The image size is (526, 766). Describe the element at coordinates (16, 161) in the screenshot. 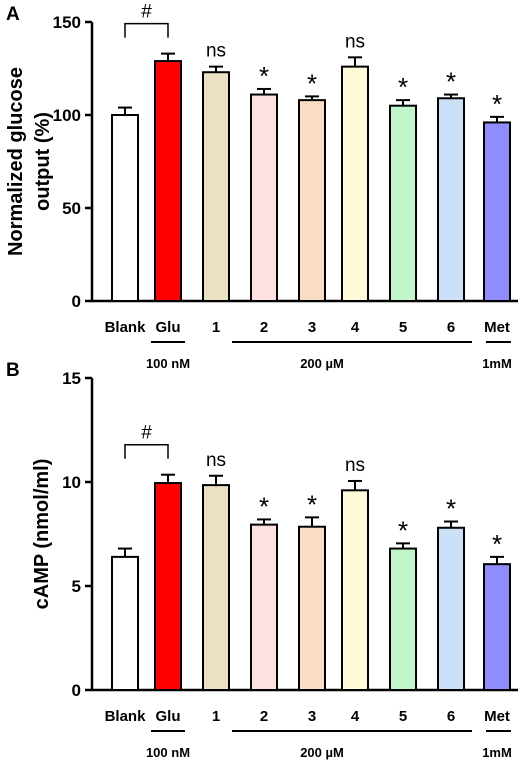

I see `y-axis-title: Normalized glucose` at that location.